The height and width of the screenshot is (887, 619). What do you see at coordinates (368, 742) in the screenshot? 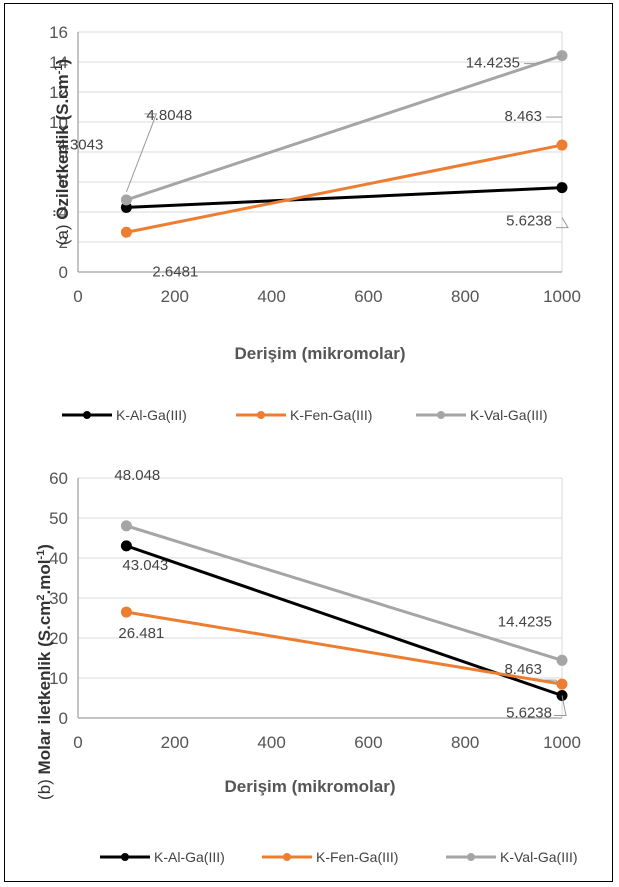
I see `b-x-tick-label: 600` at bounding box center [368, 742].